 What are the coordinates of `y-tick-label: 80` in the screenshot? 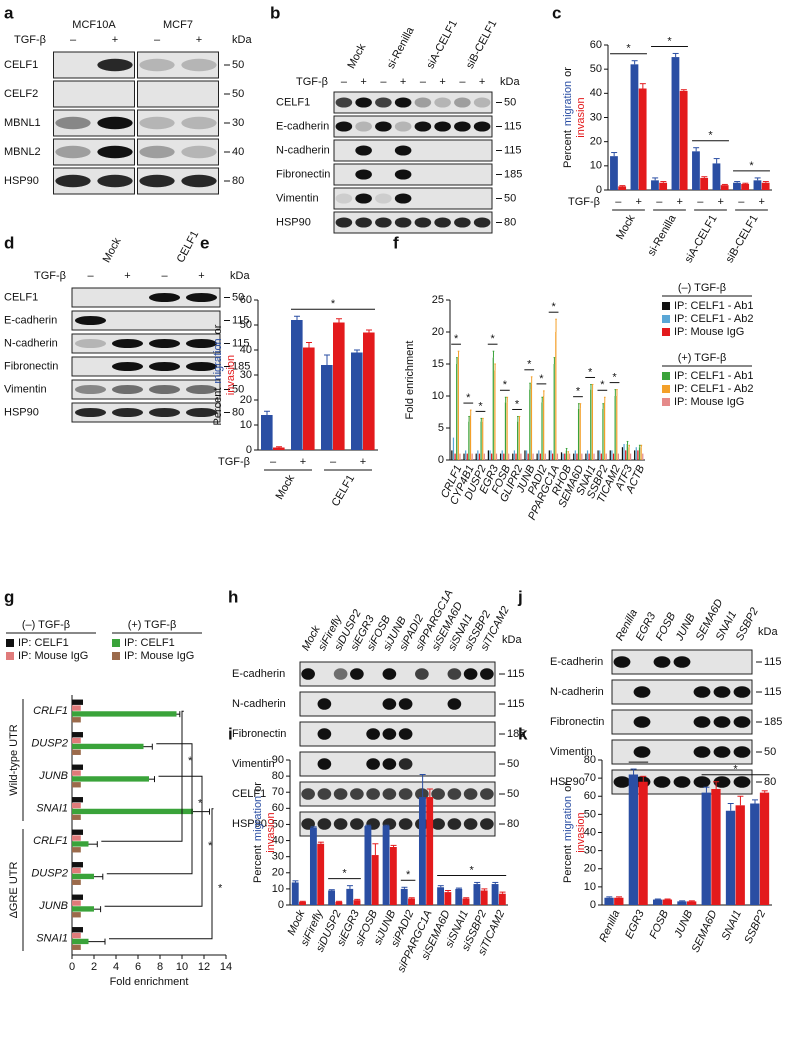 It's located at (590, 760).